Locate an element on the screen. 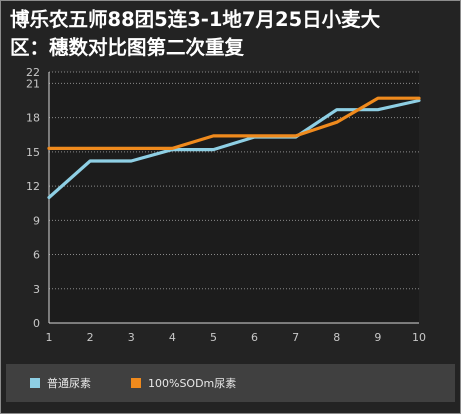 This screenshot has height=414, width=461. chart-title-line-2: 区：穗数对比图第二次重复 is located at coordinates (127, 47).